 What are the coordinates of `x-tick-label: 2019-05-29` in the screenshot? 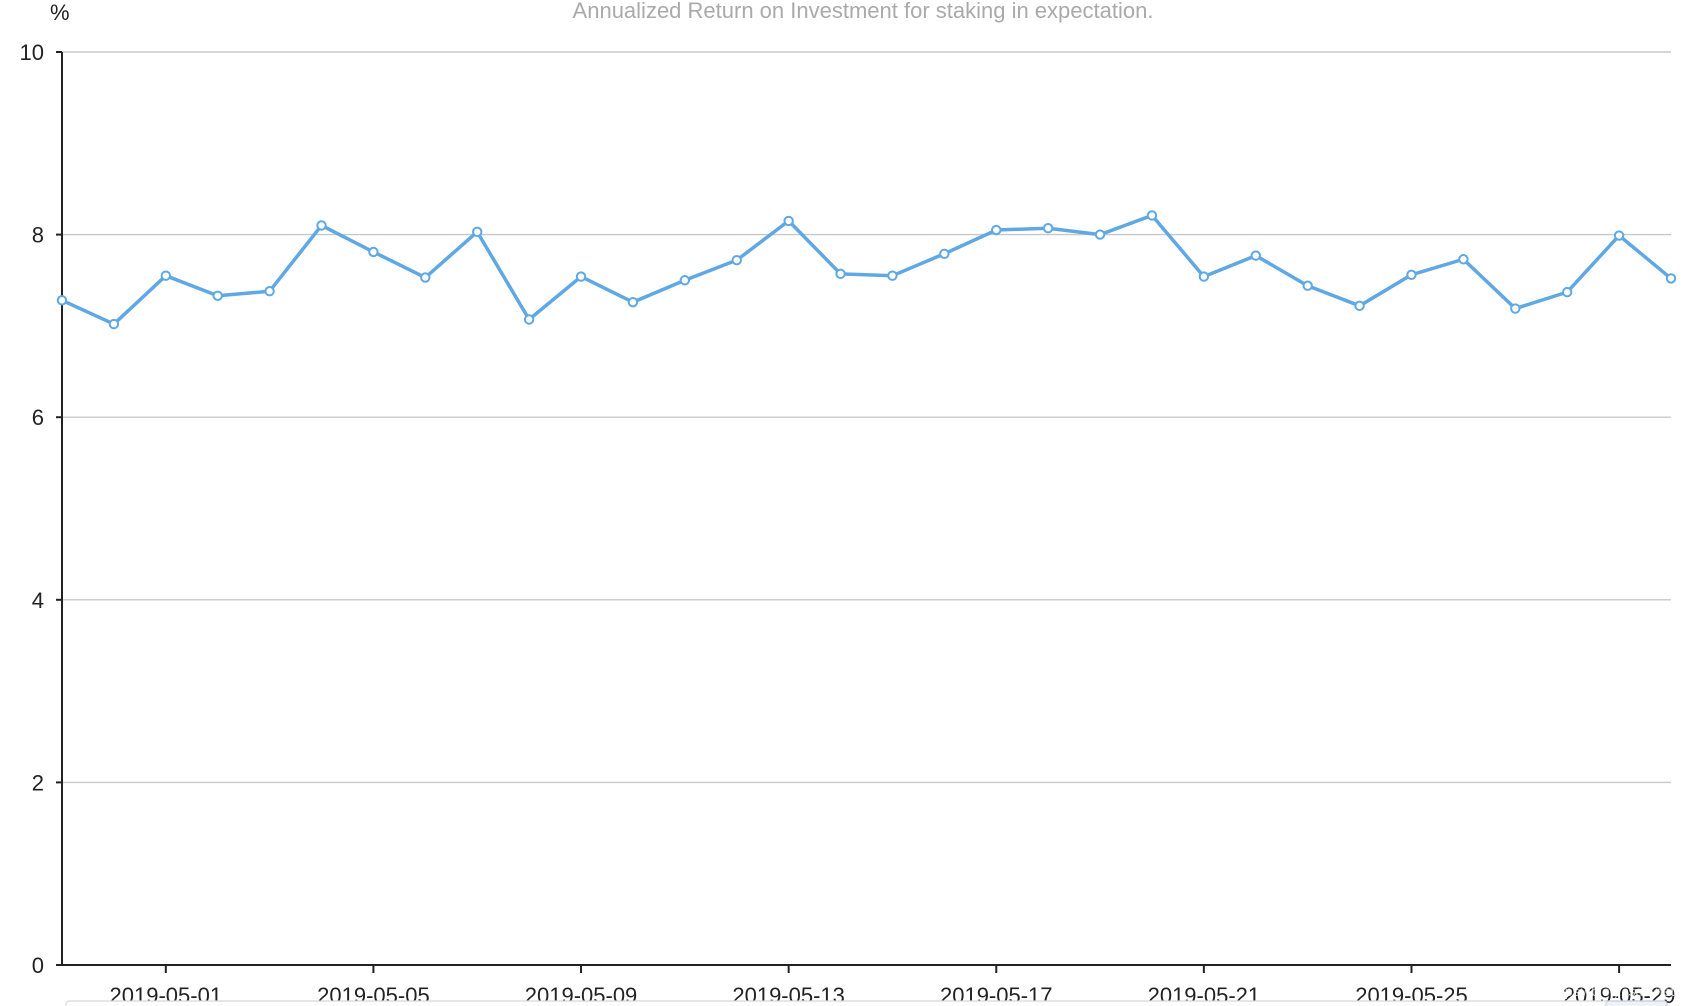 It's located at (1619, 994).